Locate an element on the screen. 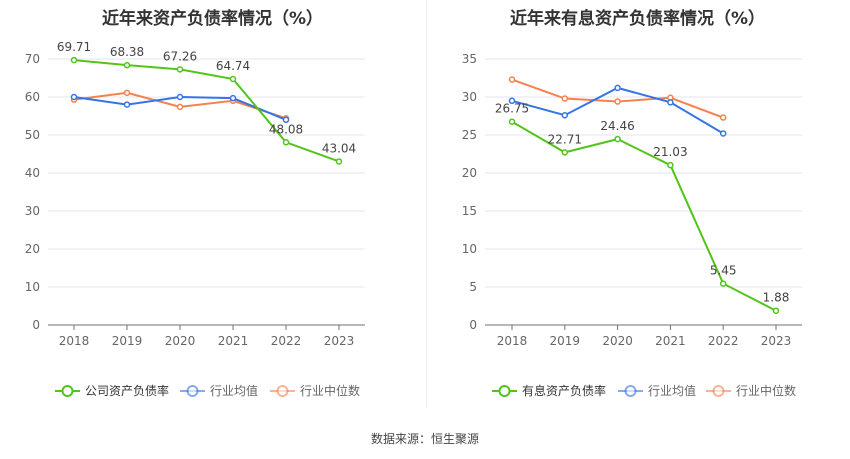 Image resolution: width=850 pixels, height=459 pixels. y-tick-label: 40 is located at coordinates (32, 173).